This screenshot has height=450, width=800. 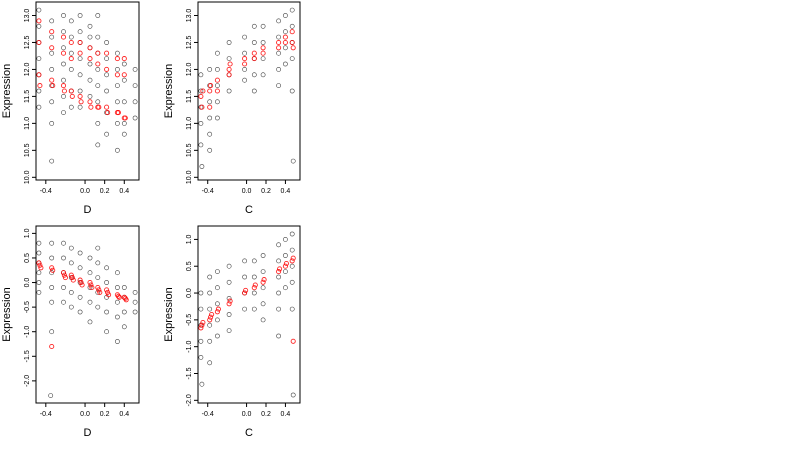 I want to click on y-tick-label: 0.0, so click(x=189, y=293).